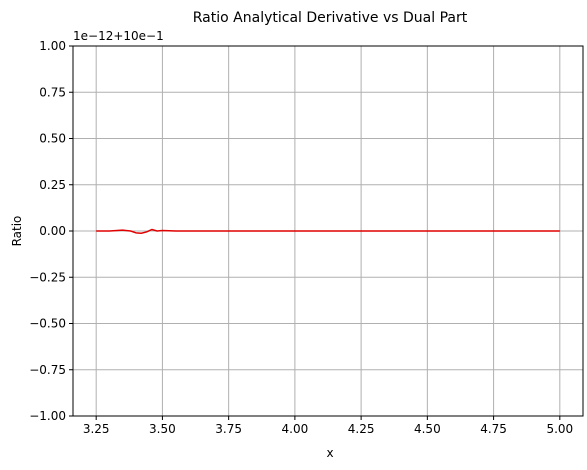 This screenshot has height=470, width=587. Describe the element at coordinates (47, 324) in the screenshot. I see `y-tick-label: −0.50` at that location.